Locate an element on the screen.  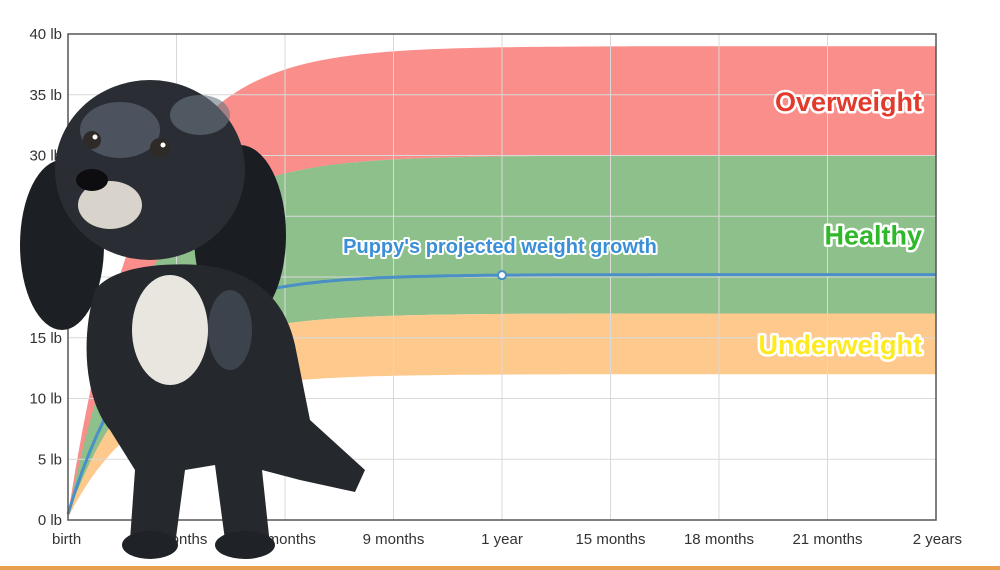
zone-label-underweight: Underweight is located at coordinates (840, 345).